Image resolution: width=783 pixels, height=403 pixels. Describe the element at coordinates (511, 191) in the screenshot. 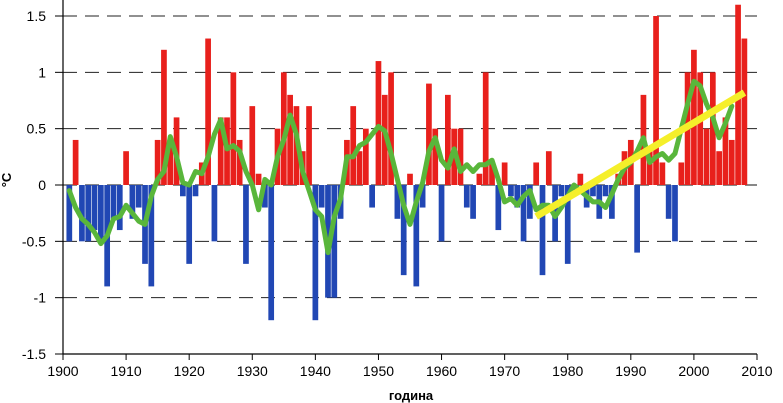

I see `bar-1971` at that location.